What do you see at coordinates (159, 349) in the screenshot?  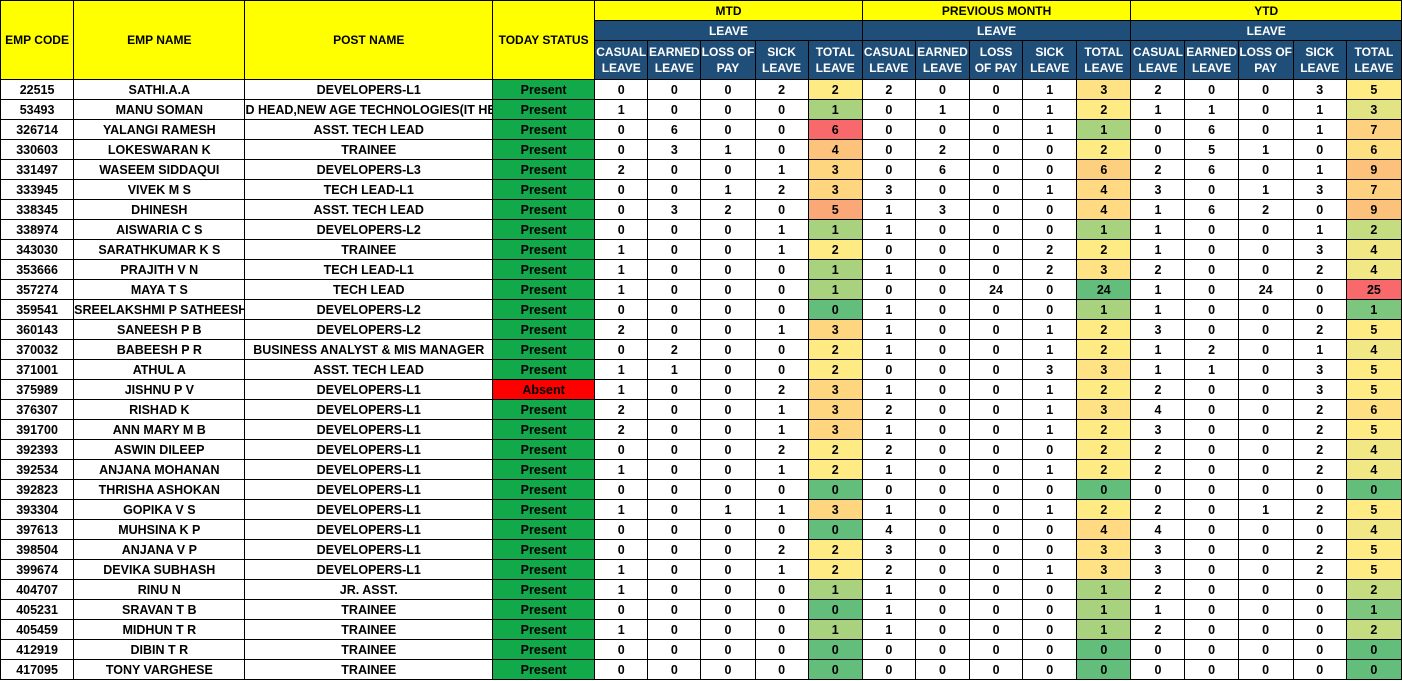 I see `emp-name-cell: BABEESH P R` at bounding box center [159, 349].